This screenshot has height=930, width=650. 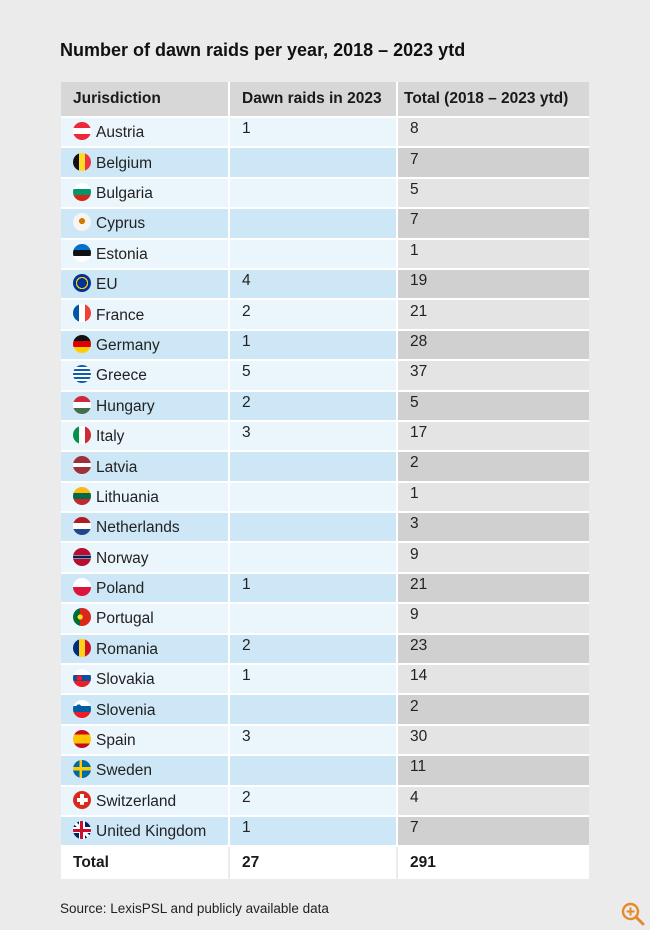 What do you see at coordinates (419, 645) in the screenshot?
I see `total-value: 23` at bounding box center [419, 645].